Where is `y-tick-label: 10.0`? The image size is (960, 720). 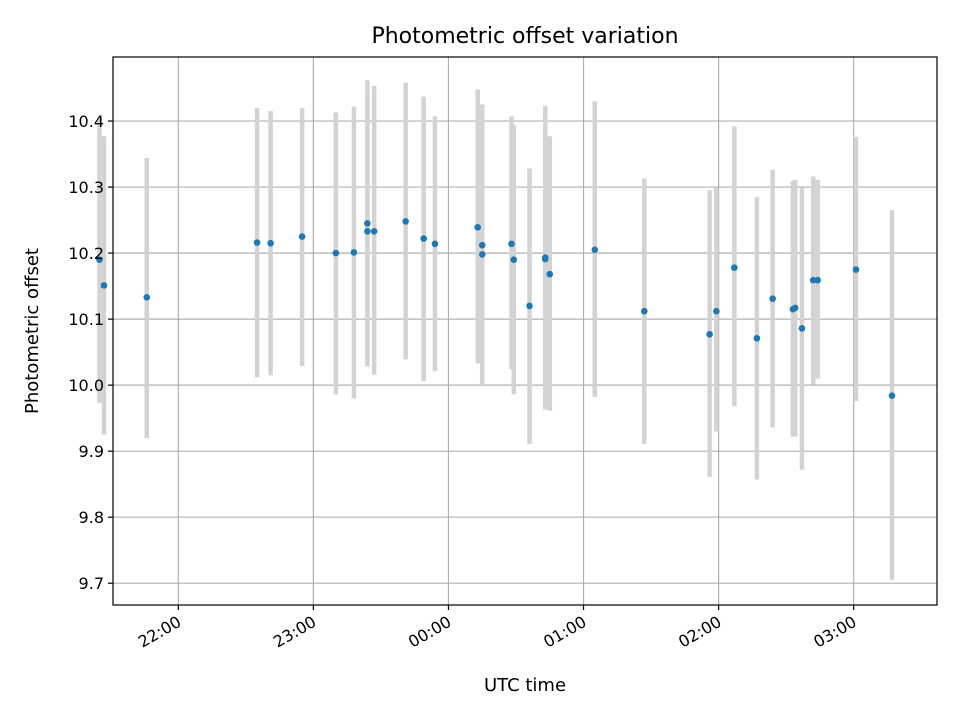
y-tick-label: 10.0 is located at coordinates (86, 385).